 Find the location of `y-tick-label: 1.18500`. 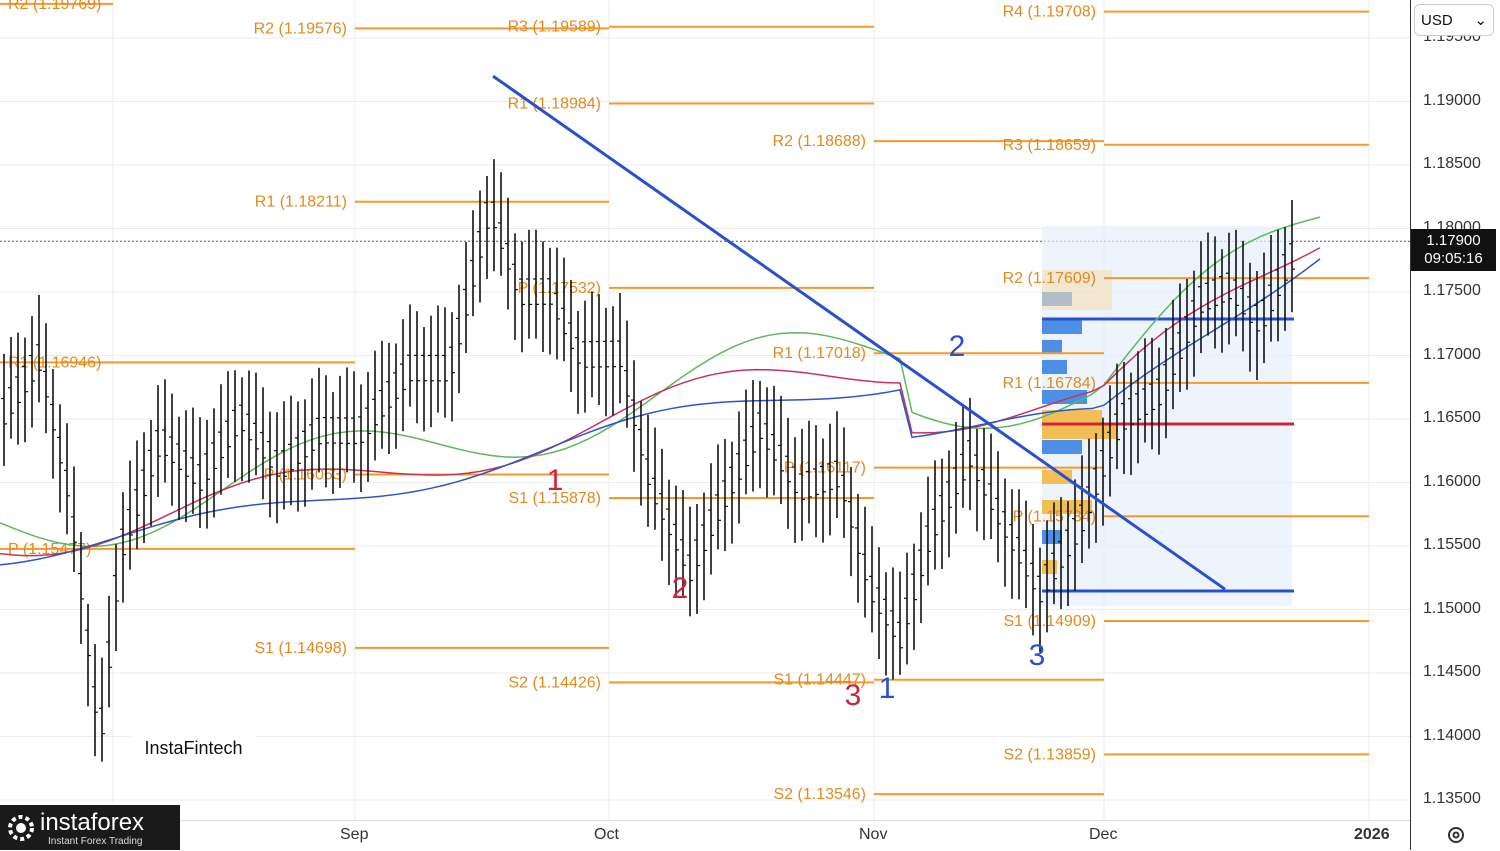

y-tick-label: 1.18500 is located at coordinates (1452, 163).